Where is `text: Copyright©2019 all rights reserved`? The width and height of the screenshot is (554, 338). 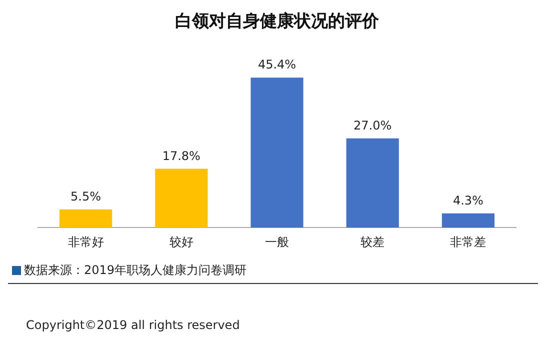 text: Copyright©2019 all rights reserved is located at coordinates (133, 325).